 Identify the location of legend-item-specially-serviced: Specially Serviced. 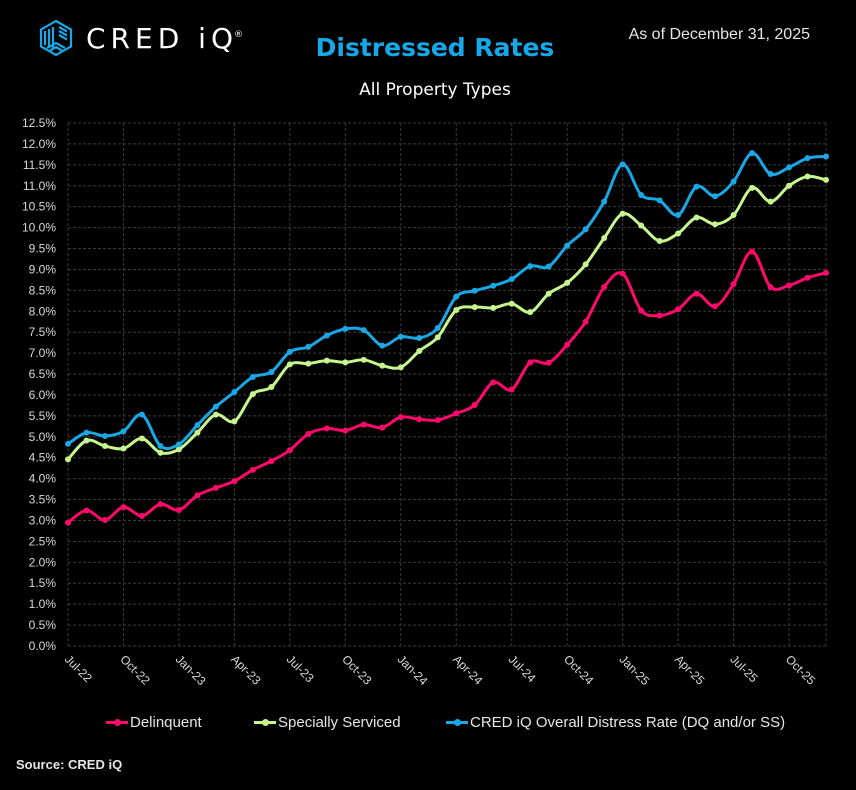
(327, 722).